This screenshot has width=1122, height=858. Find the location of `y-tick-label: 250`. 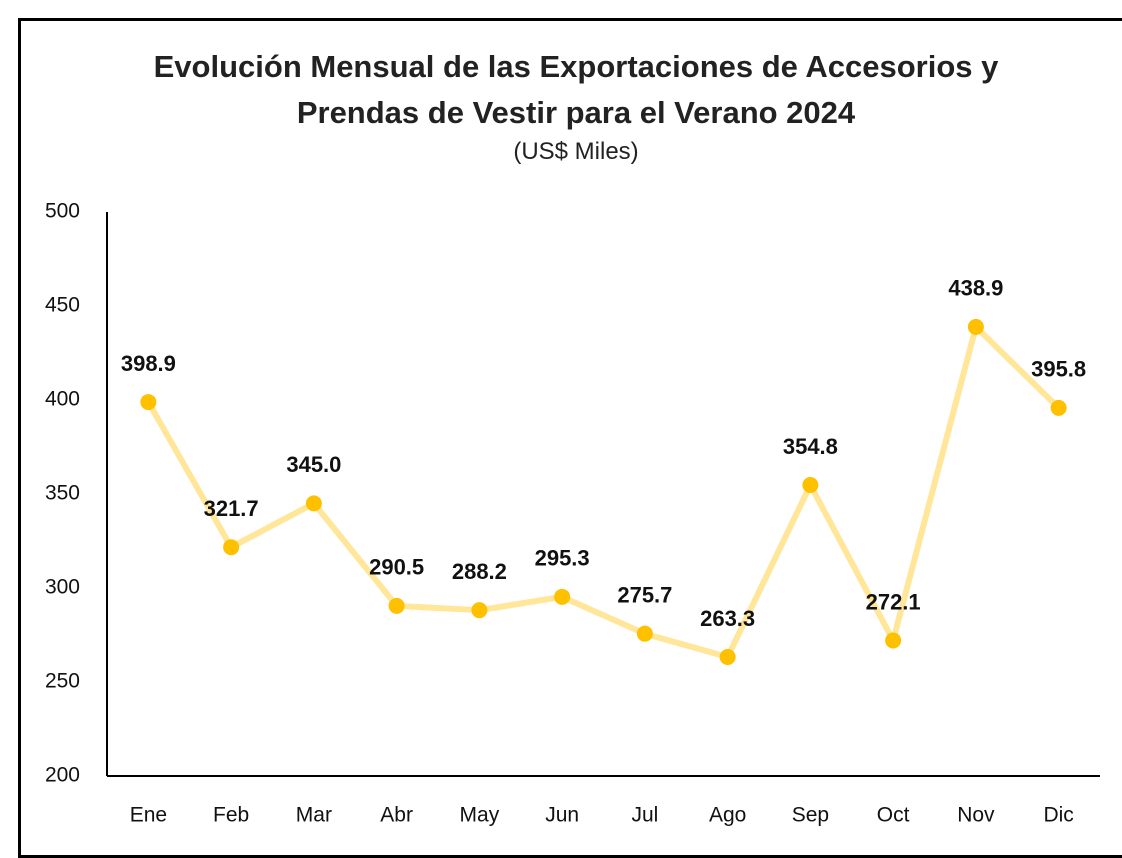

y-tick-label: 250 is located at coordinates (62, 681).